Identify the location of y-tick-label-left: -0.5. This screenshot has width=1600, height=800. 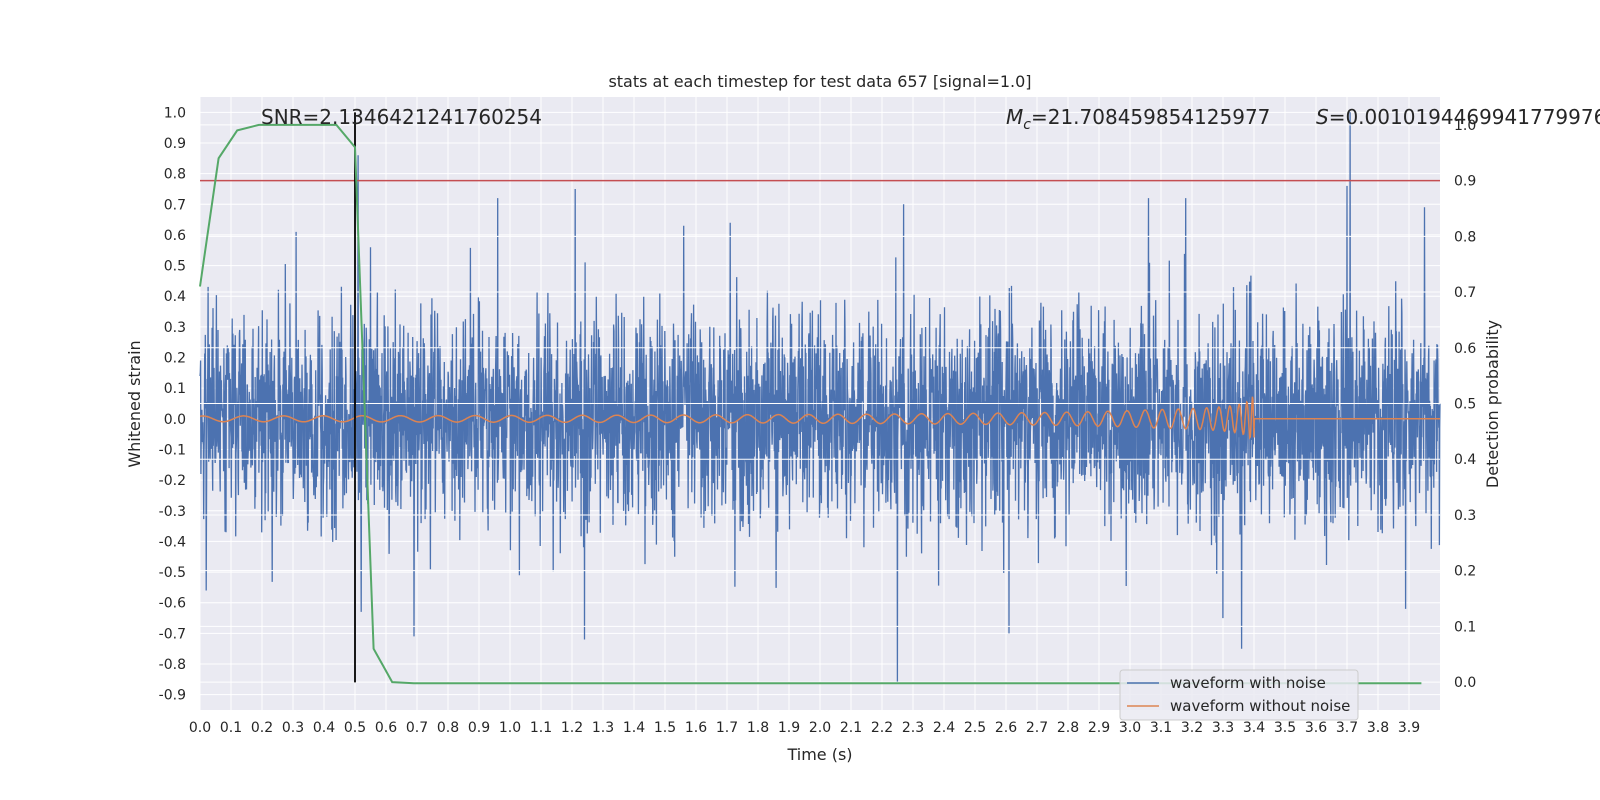
(172, 573).